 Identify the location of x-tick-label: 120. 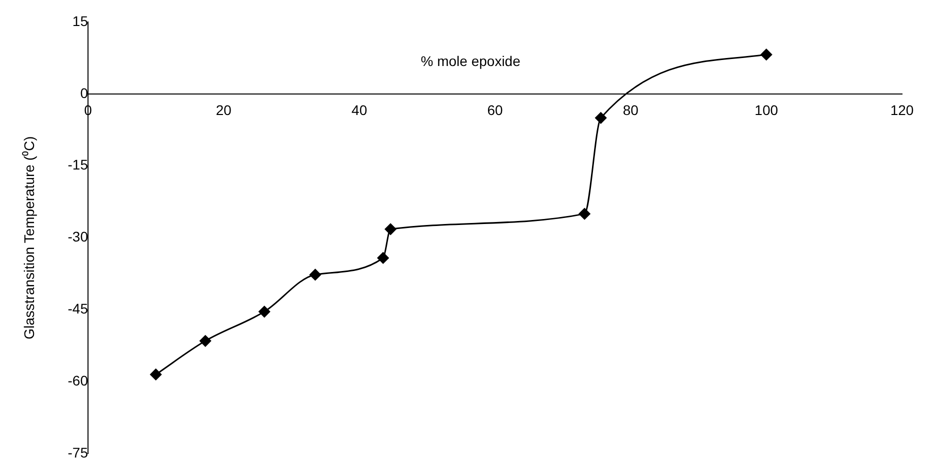
(902, 110).